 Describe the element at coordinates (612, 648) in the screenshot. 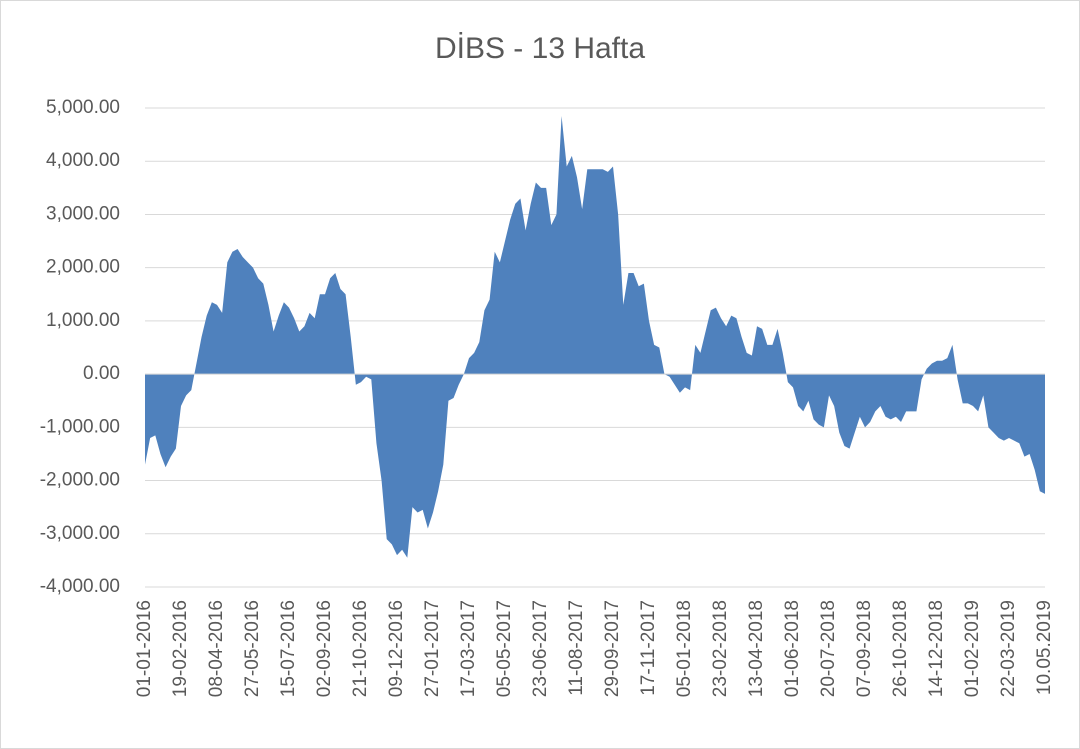

I see `x-tick-label: 29-09-2017` at that location.